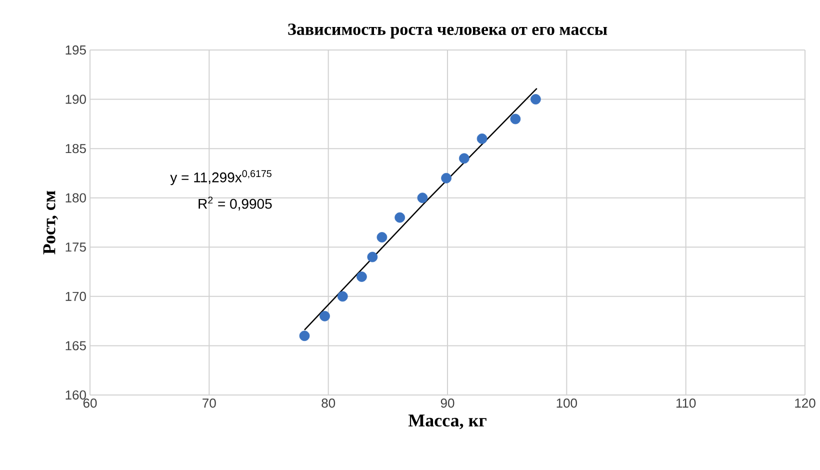  Describe the element at coordinates (329, 403) in the screenshot. I see `x-tick-label: 80` at that location.